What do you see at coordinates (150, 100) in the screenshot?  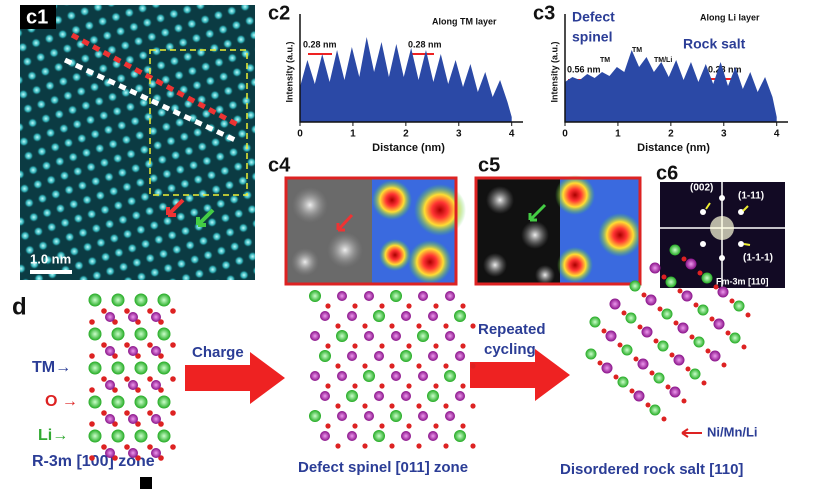 I see `white-line` at bounding box center [150, 100].